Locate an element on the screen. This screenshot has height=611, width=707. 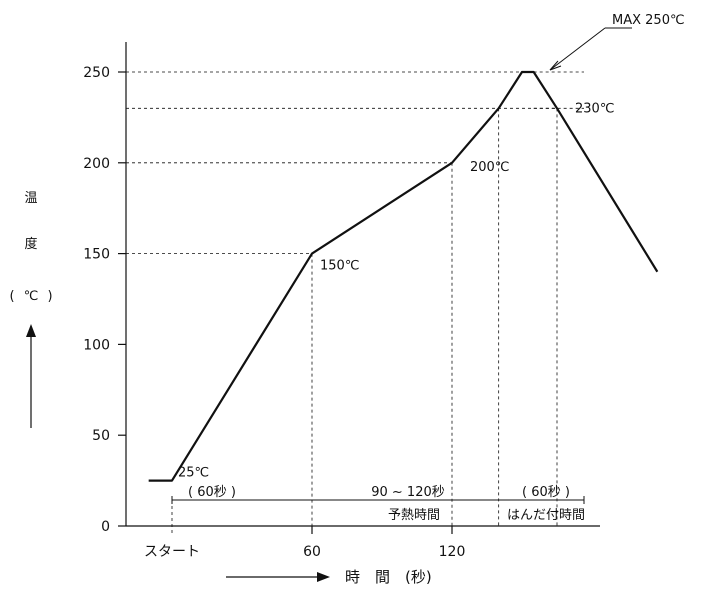
point-label: 150℃ is located at coordinates (339, 266).